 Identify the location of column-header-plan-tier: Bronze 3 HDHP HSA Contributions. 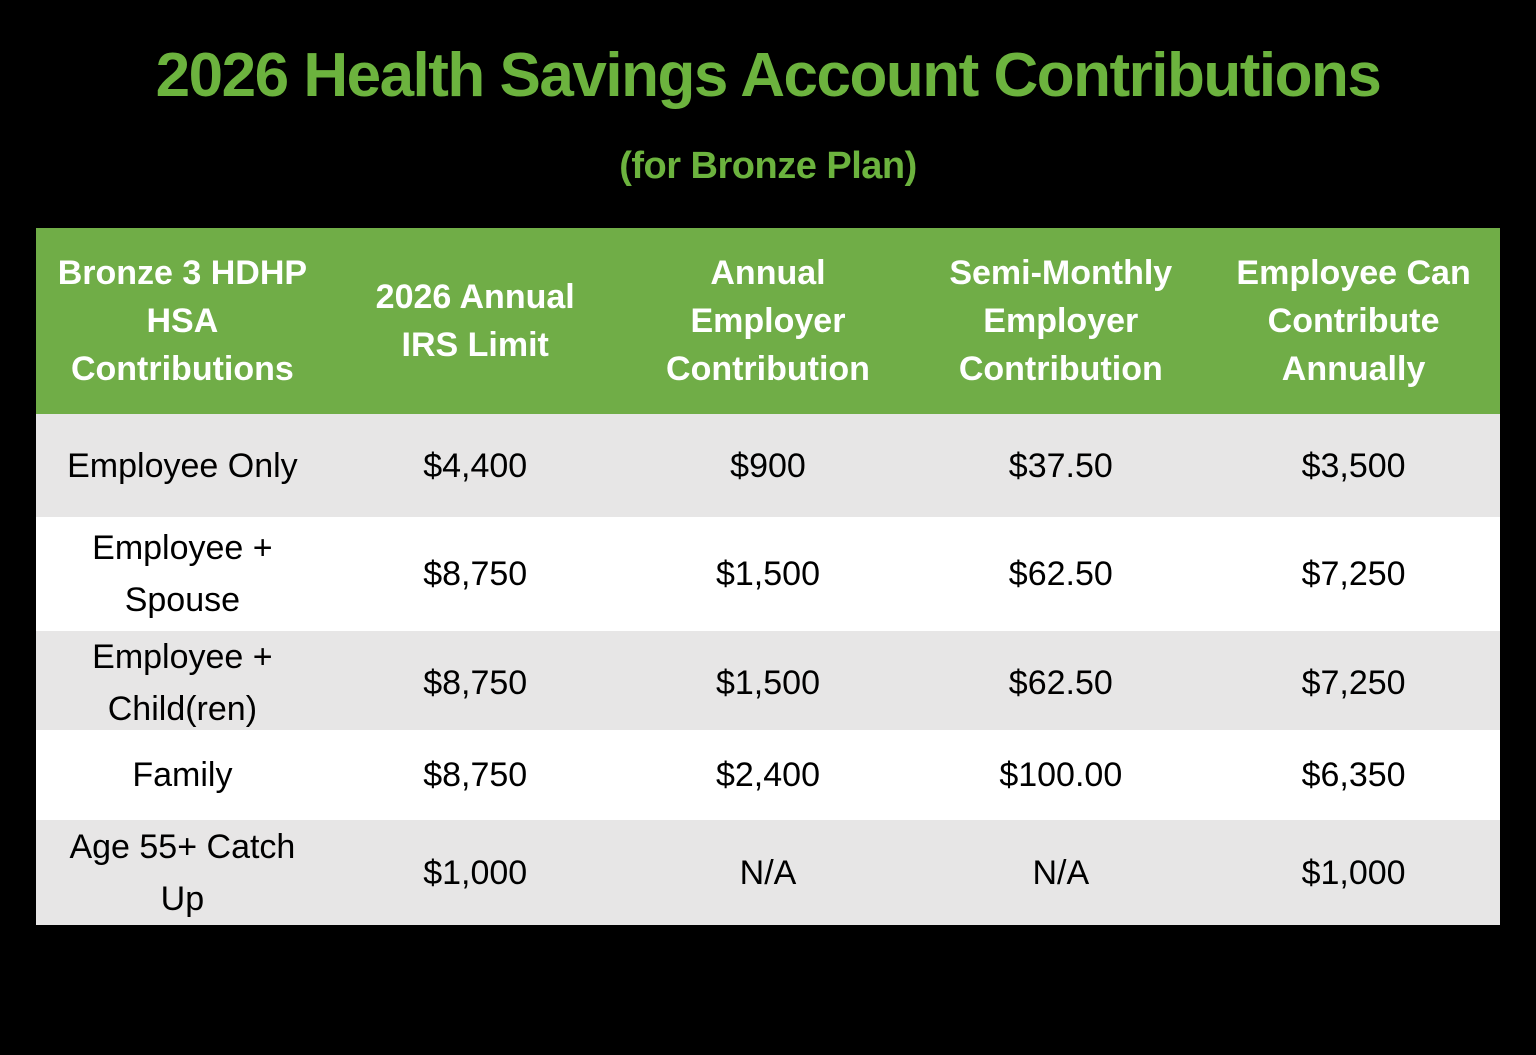
(182, 321).